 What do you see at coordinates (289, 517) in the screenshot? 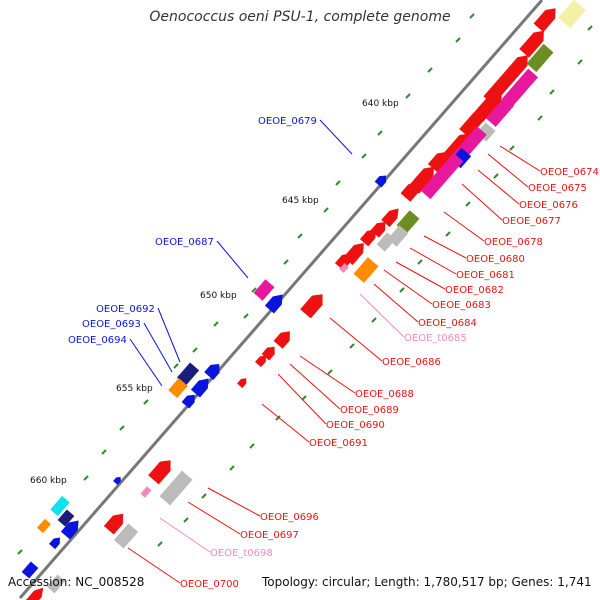
I see `gene-label: OEOE_0696` at bounding box center [289, 517].